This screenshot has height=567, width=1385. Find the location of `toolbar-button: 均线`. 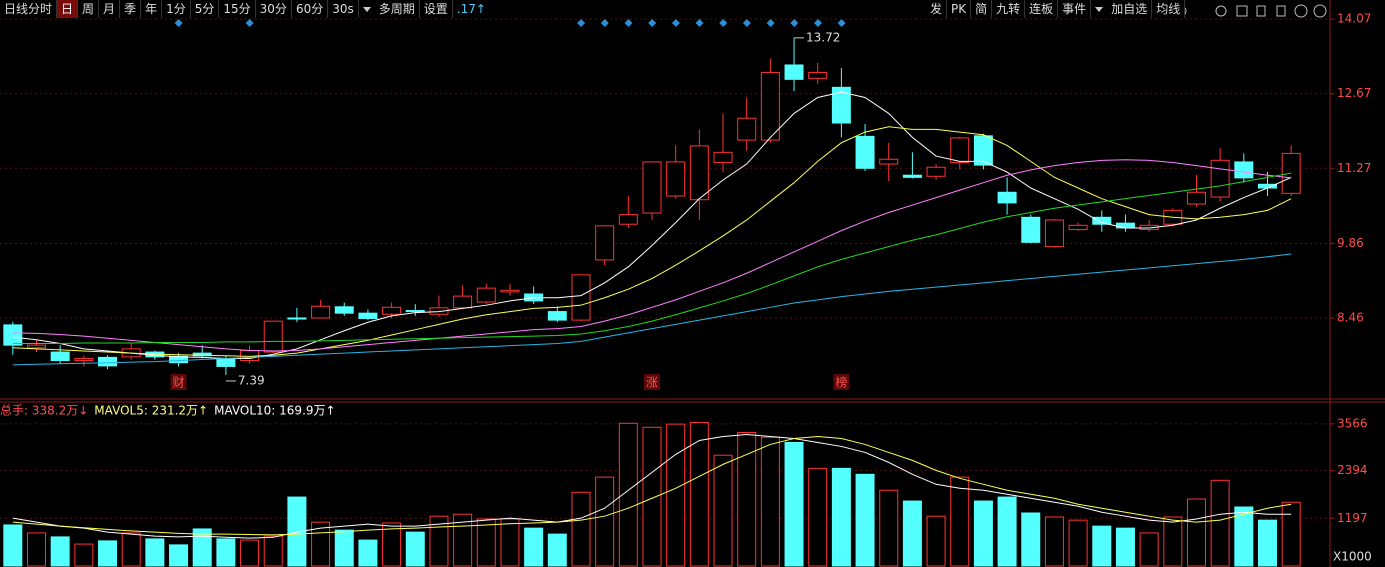

toolbar-button: 均线 is located at coordinates (1169, 9).